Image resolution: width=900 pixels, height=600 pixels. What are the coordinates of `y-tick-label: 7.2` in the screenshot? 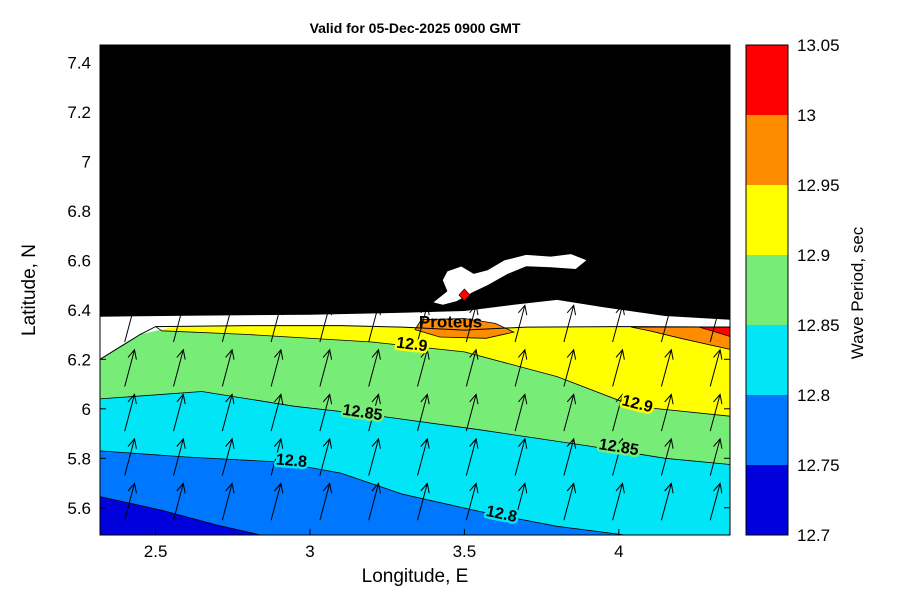 It's located at (79, 112).